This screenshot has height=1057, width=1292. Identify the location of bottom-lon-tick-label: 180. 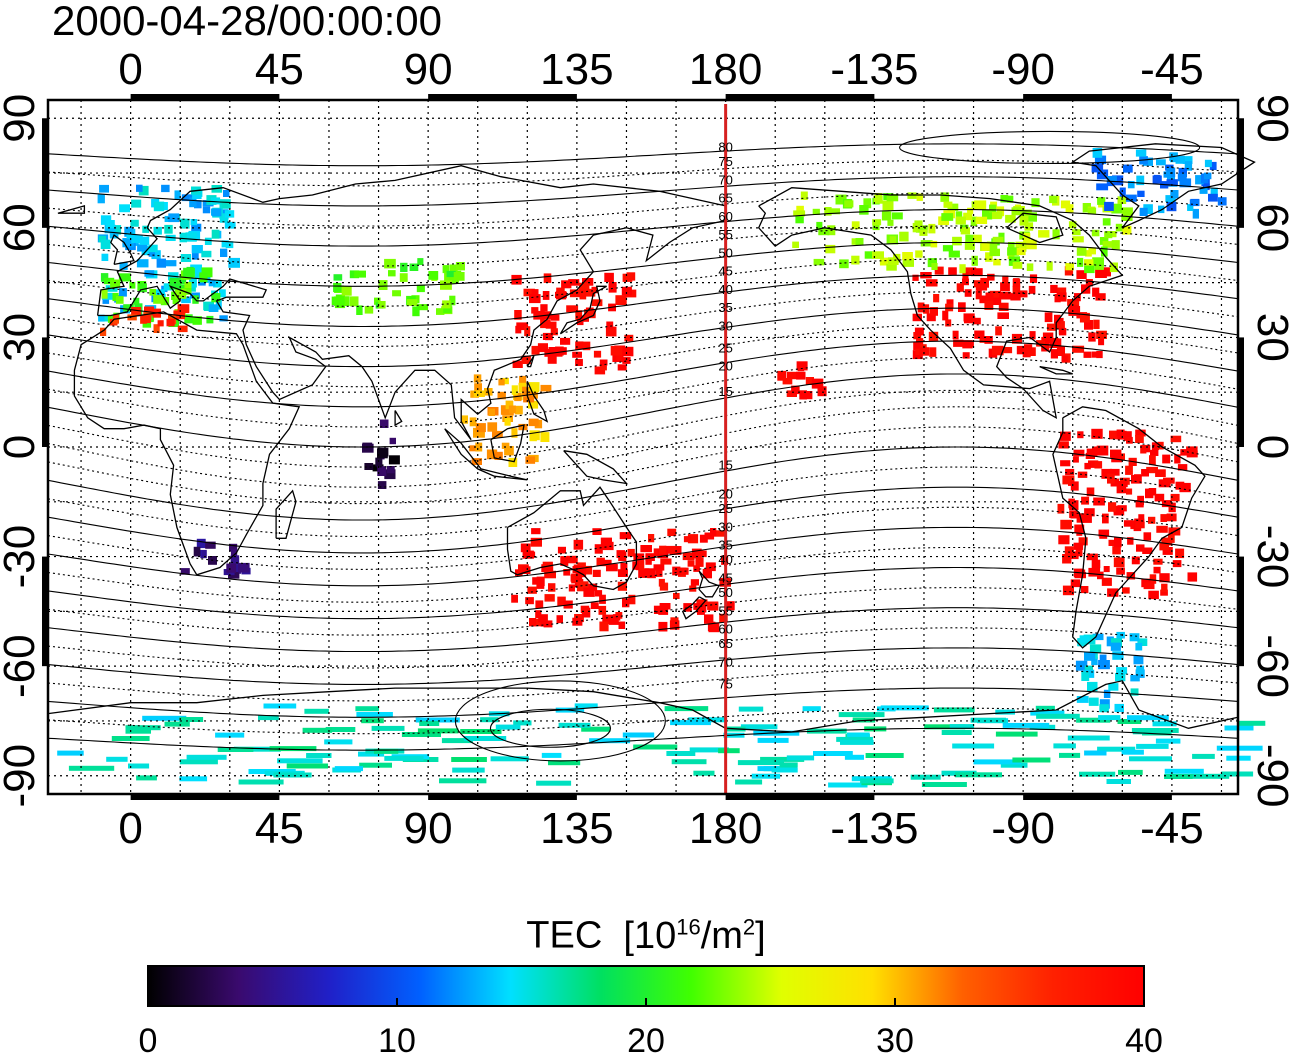
(725, 828).